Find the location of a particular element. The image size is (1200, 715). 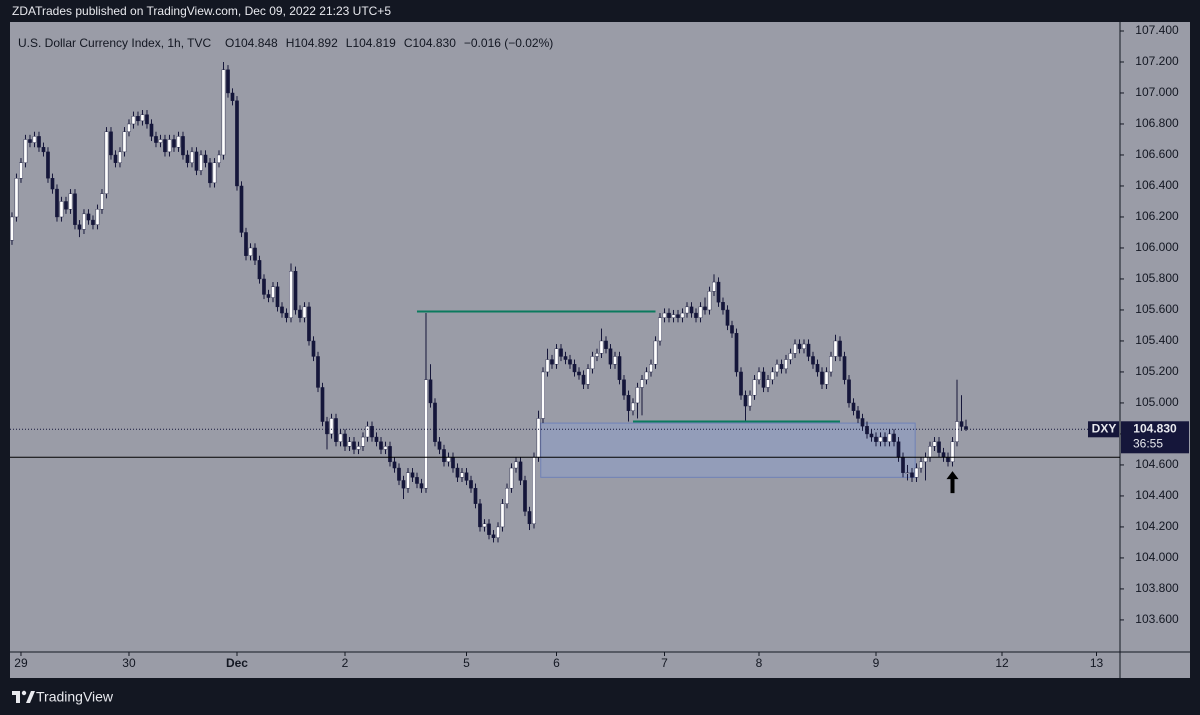

x-tick-label: 12 is located at coordinates (1002, 663).